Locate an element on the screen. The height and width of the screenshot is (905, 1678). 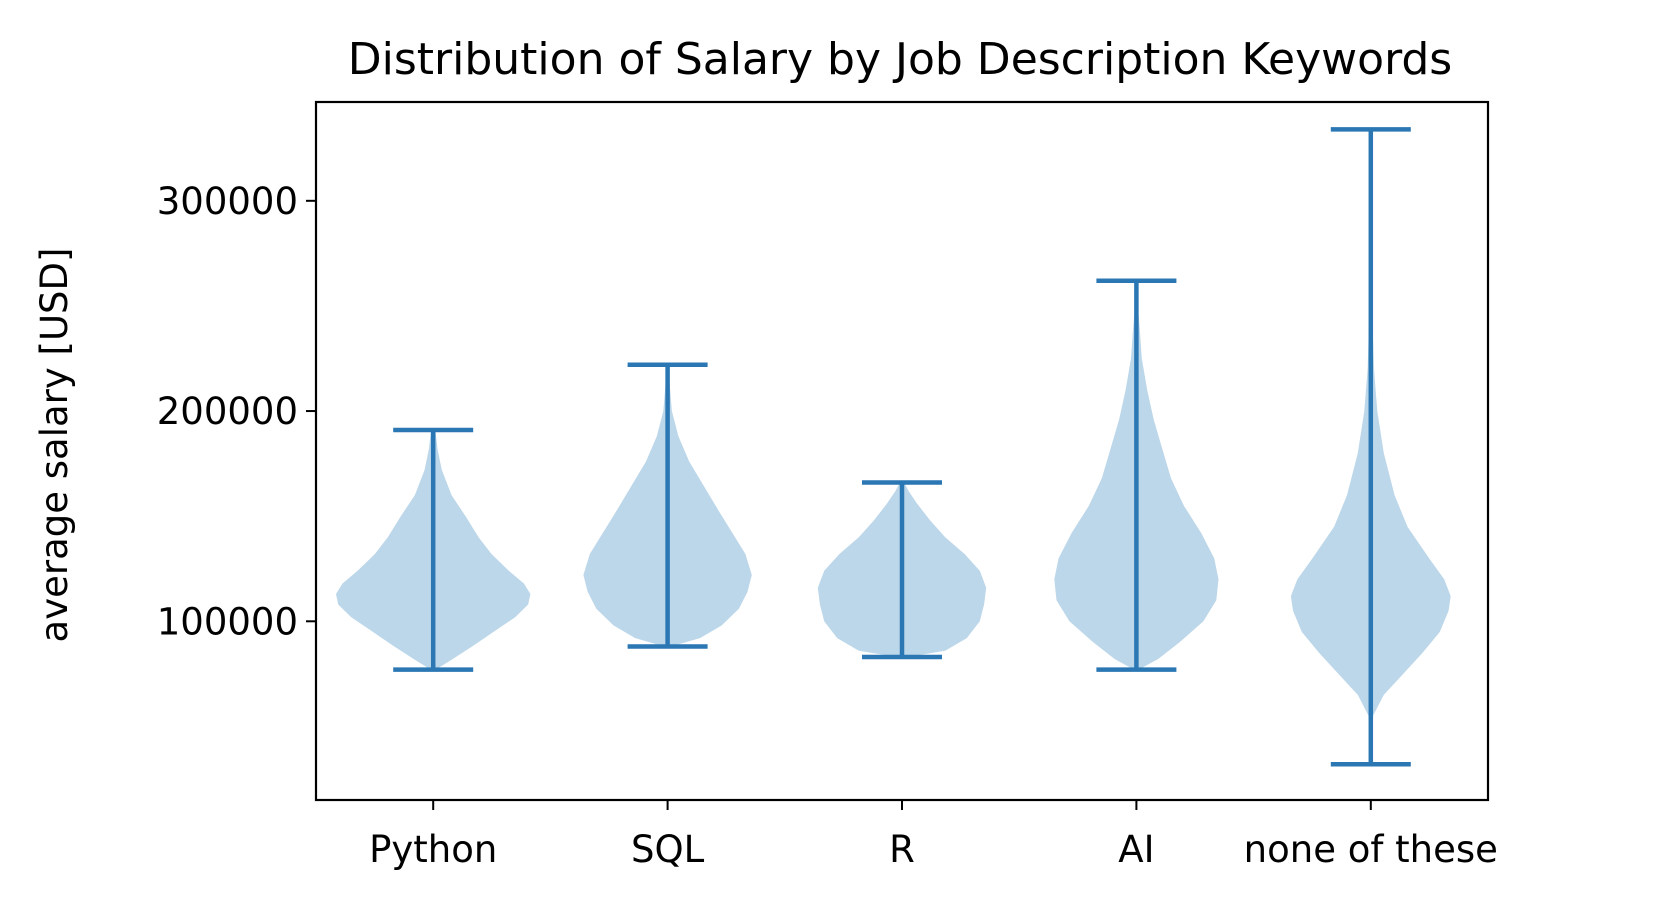
y-tick-label: 100000 is located at coordinates (227, 621).